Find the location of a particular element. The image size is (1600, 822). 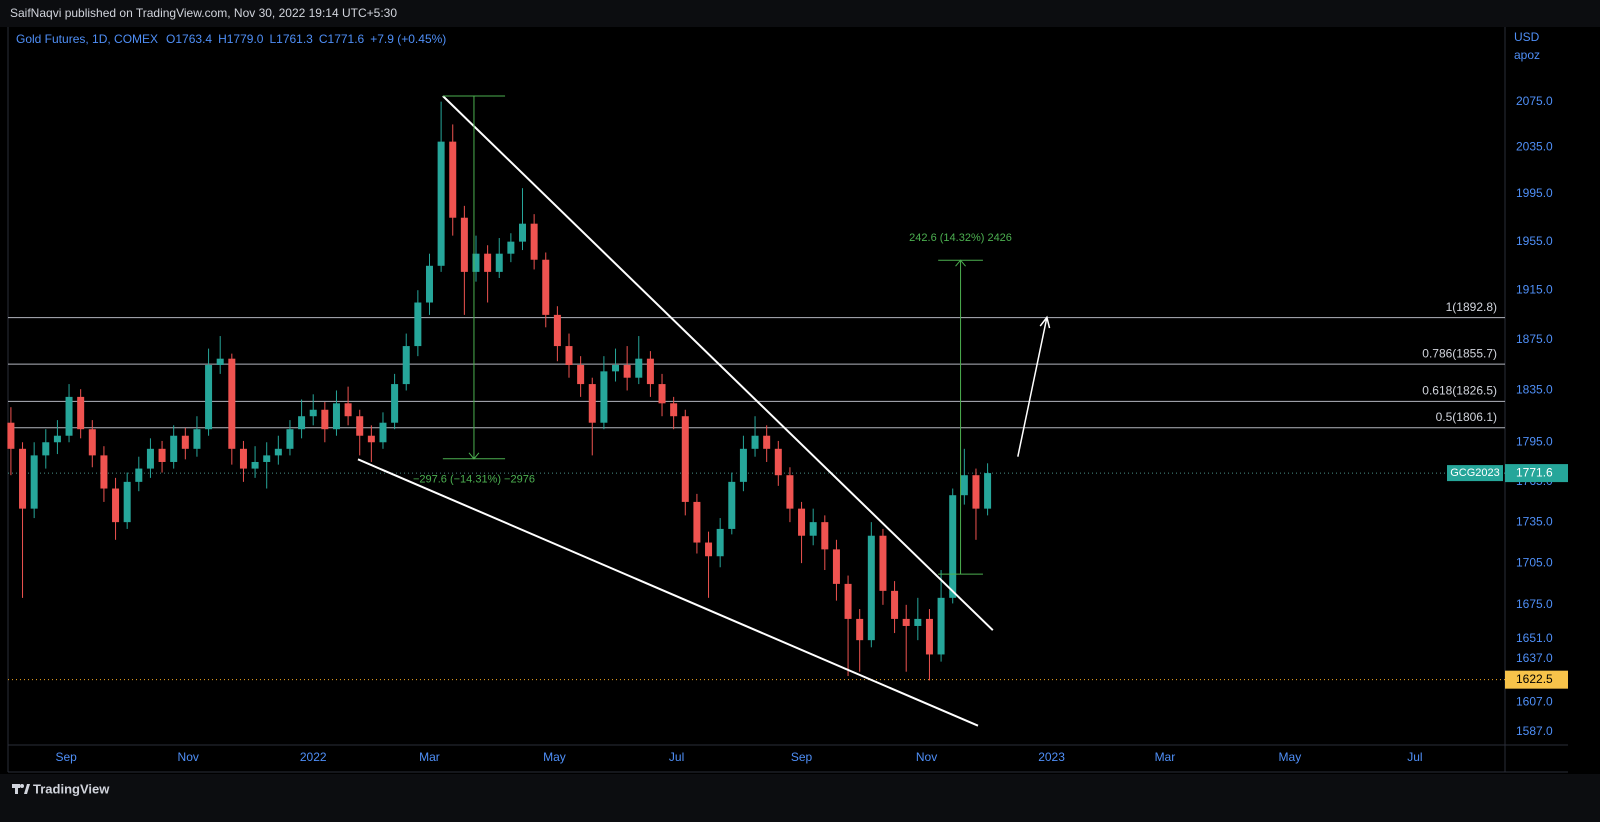

unit-note: apoz is located at coordinates (1527, 55).